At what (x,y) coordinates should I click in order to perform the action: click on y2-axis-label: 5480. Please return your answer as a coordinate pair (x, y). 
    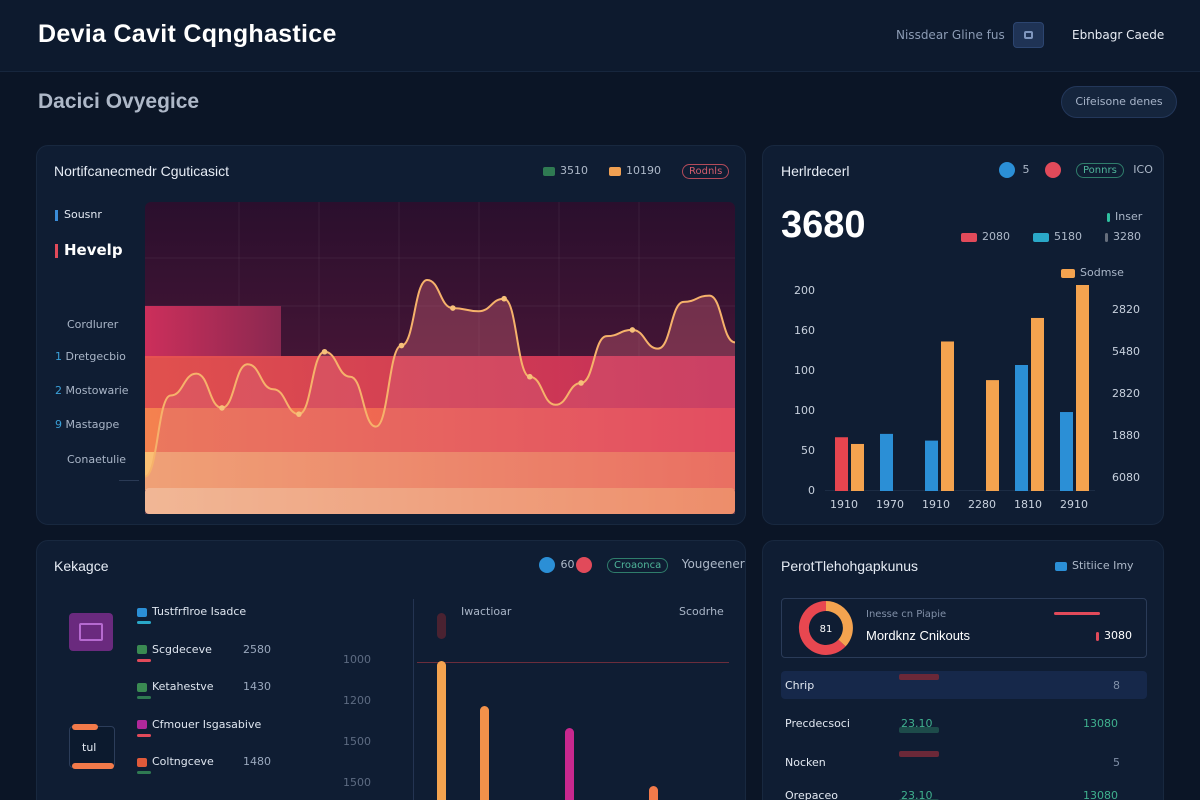
    Looking at the image, I should click on (1126, 351).